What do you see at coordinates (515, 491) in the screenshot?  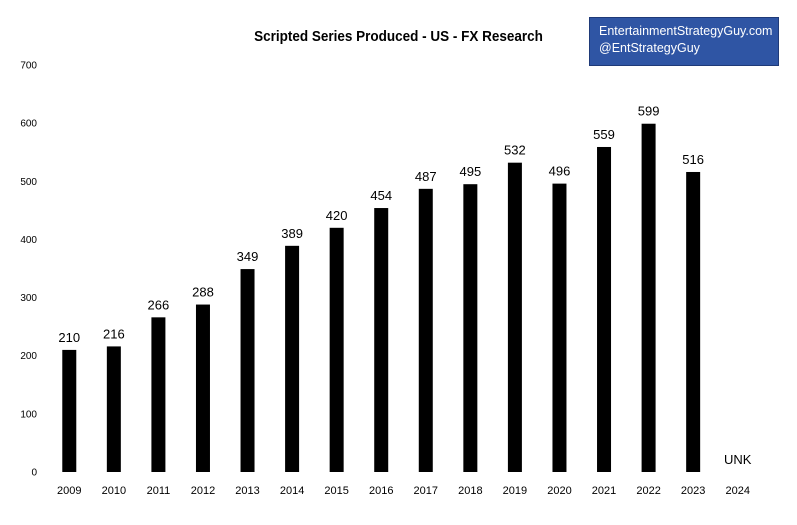 I see `x-tick-label: 2019` at bounding box center [515, 491].